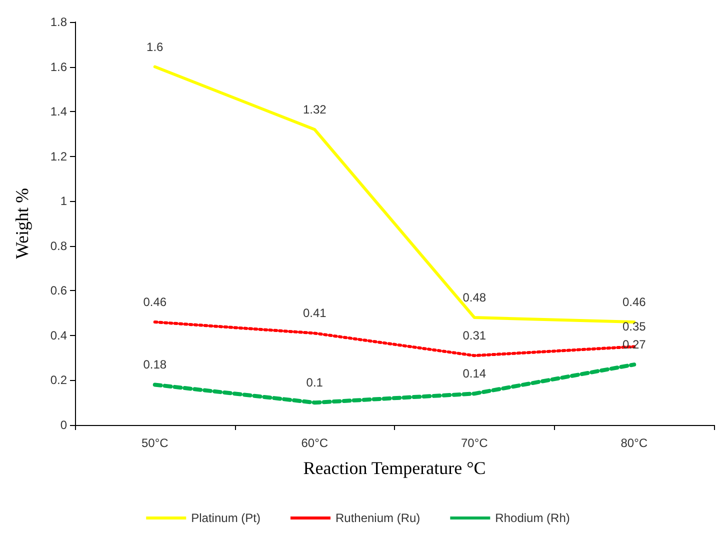  Describe the element at coordinates (315, 383) in the screenshot. I see `data-label: 0.1` at that location.